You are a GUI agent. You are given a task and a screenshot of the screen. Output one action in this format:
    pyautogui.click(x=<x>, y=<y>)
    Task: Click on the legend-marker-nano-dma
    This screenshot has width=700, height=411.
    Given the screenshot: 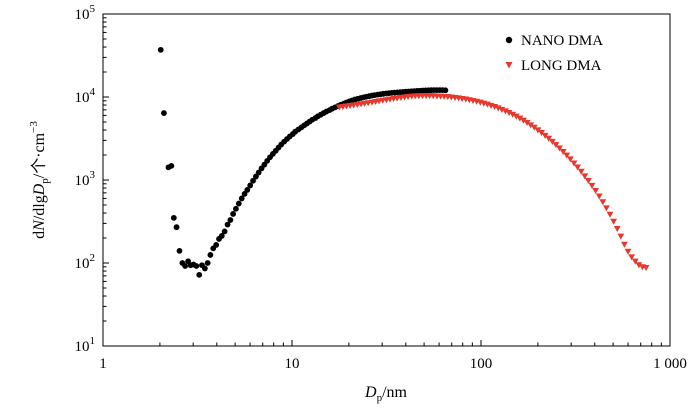 What is the action you would take?
    pyautogui.click(x=509, y=40)
    